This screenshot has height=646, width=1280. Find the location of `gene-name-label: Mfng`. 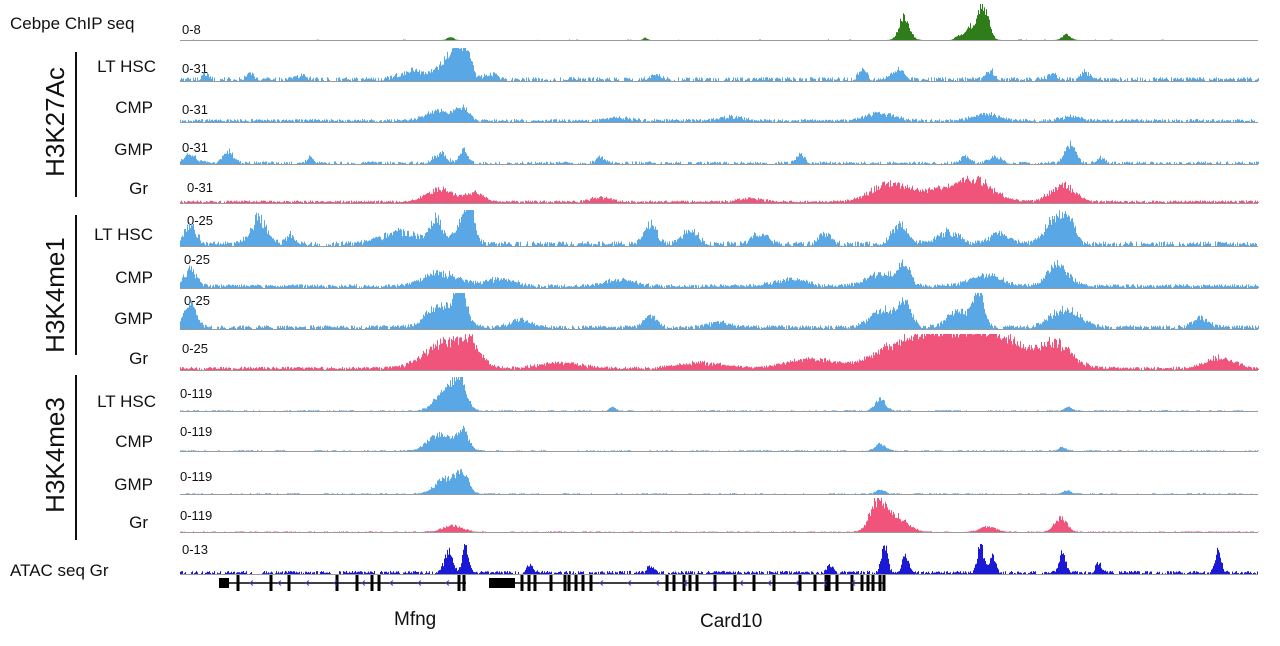

gene-name-label: Mfng is located at coordinates (415, 619).